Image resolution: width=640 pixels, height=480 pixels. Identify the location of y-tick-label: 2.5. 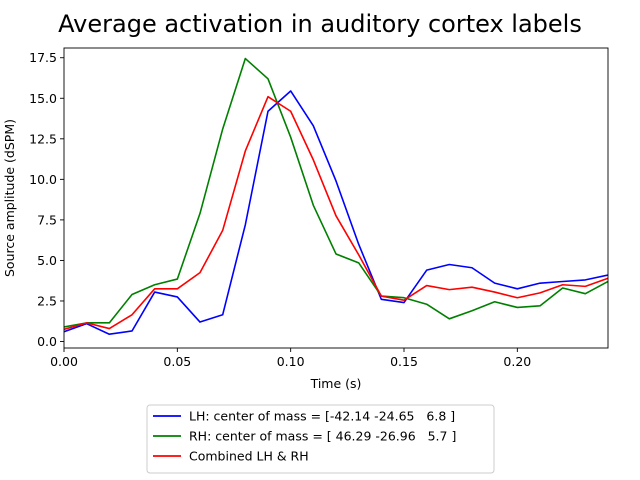
(47, 300).